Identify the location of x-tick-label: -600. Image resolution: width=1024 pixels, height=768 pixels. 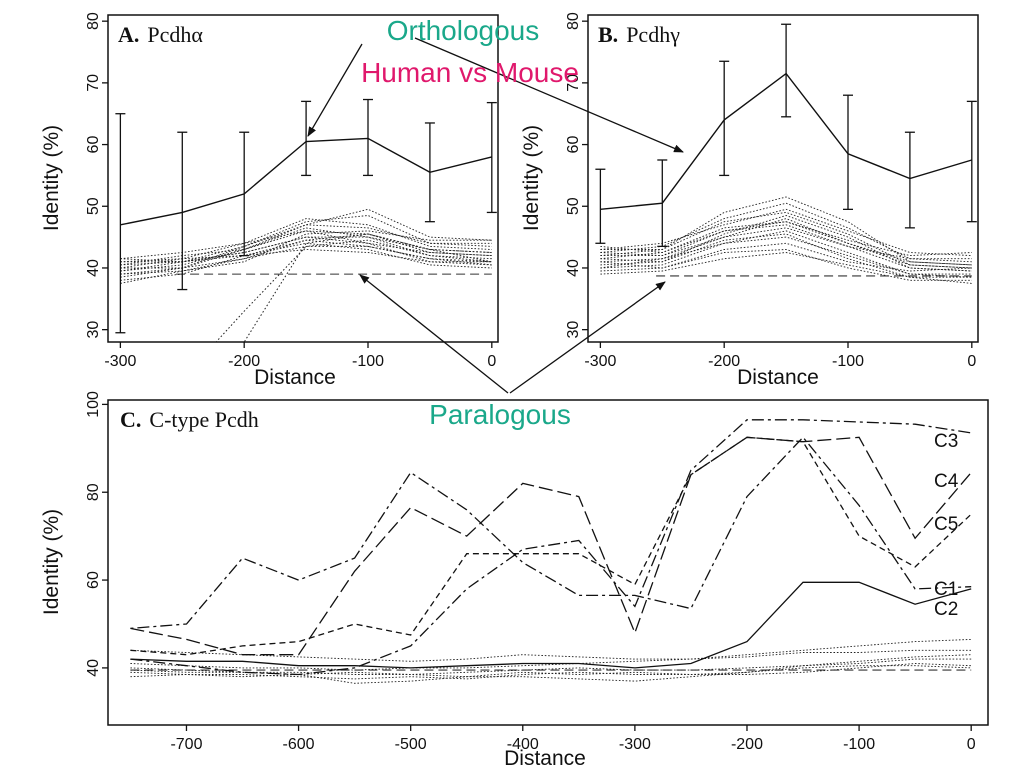
(299, 744).